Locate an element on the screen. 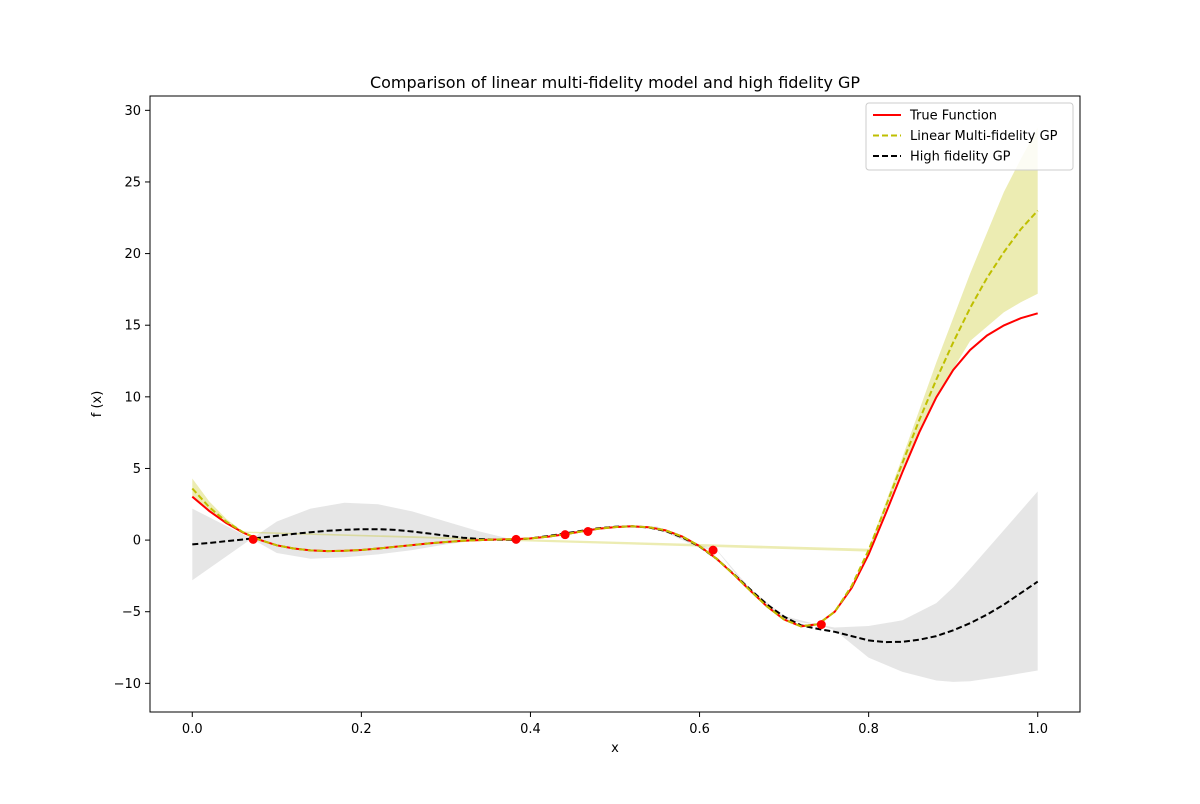  x-tick-label: 0.4 is located at coordinates (530, 729).